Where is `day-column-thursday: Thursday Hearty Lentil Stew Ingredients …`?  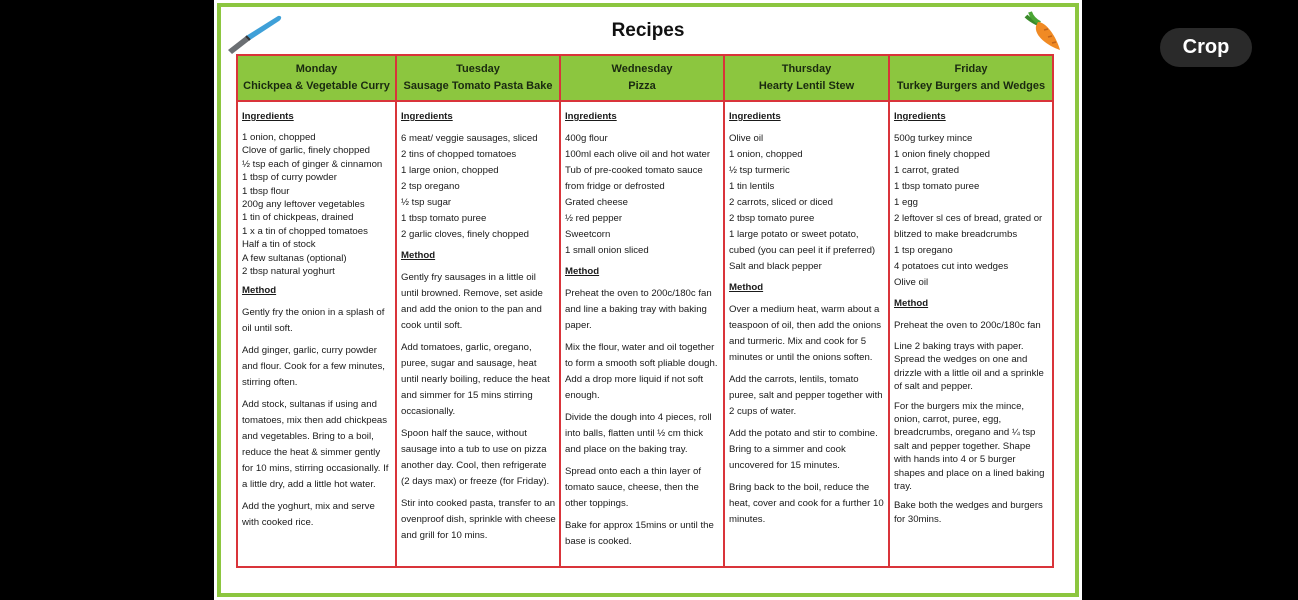 day-column-thursday: Thursday Hearty Lentil Stew Ingredients … is located at coordinates (807, 311).